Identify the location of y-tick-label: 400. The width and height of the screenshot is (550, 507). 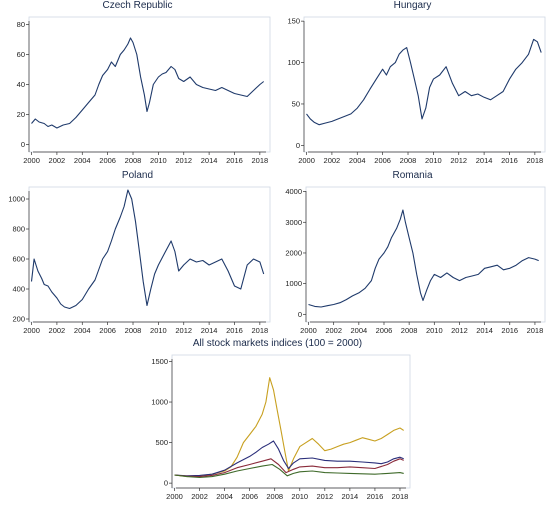
(18, 289).